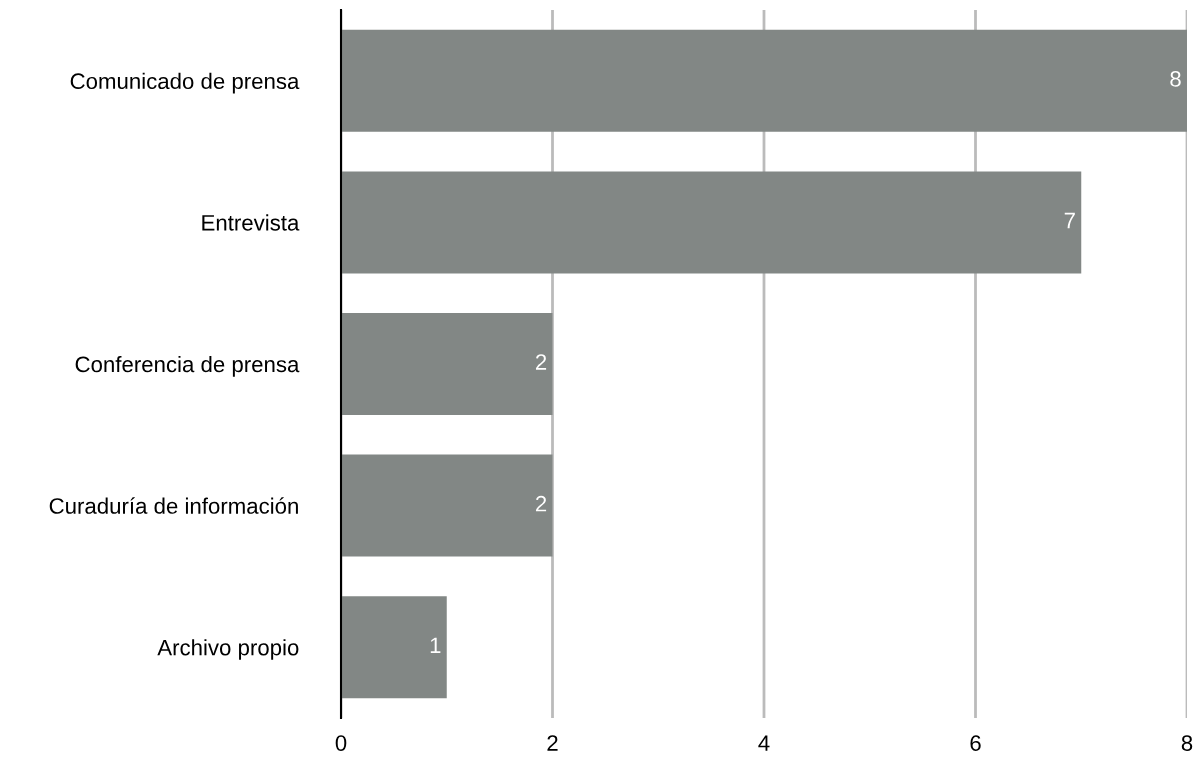 This screenshot has width=1195, height=780. Describe the element at coordinates (173, 505) in the screenshot. I see `y-tick-label: Curaduría de información` at that location.